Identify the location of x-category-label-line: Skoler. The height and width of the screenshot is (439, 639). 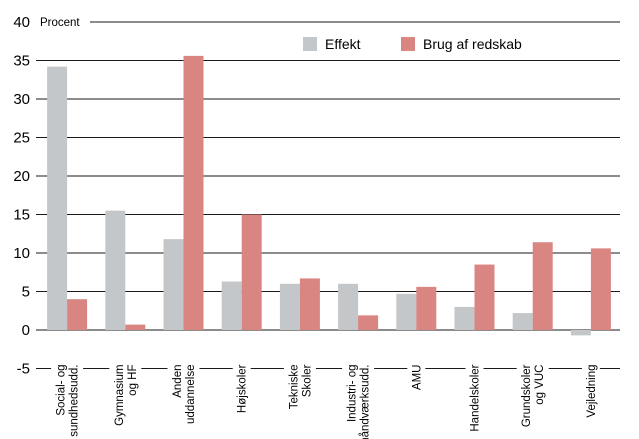
(307, 380).